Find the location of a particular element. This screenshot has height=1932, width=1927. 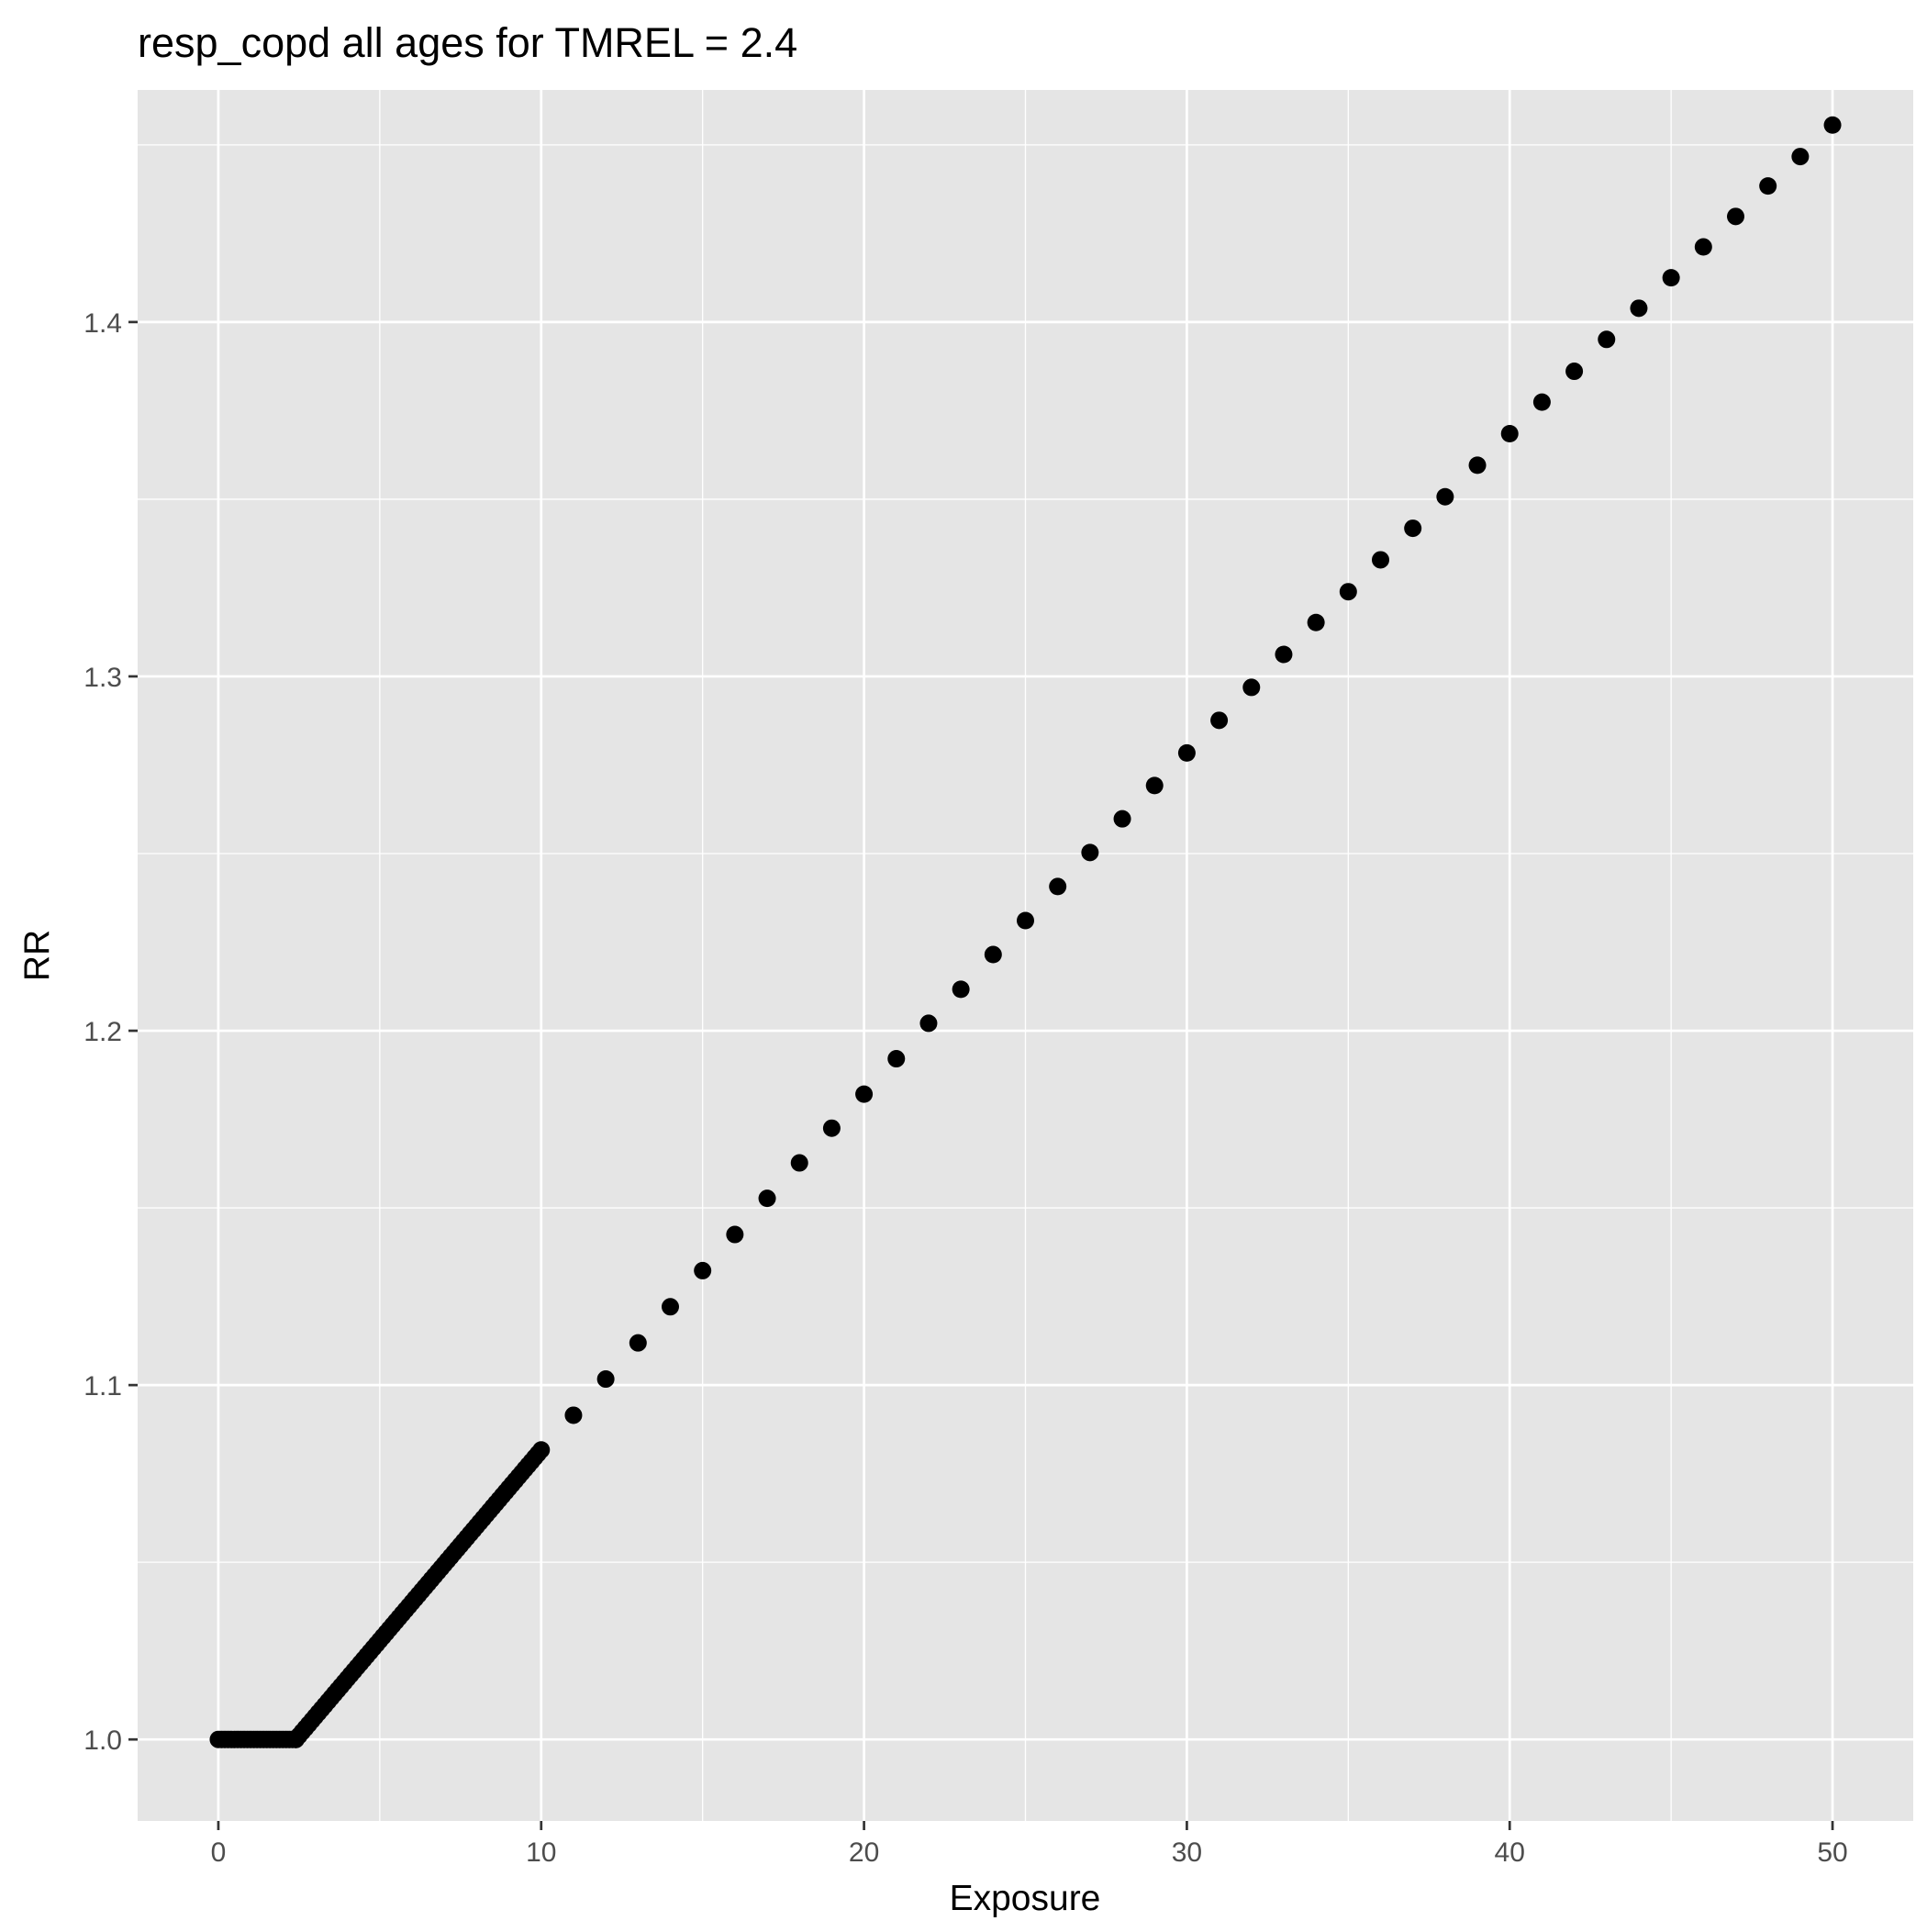

x-tick-label: 40 is located at coordinates (1510, 1852).